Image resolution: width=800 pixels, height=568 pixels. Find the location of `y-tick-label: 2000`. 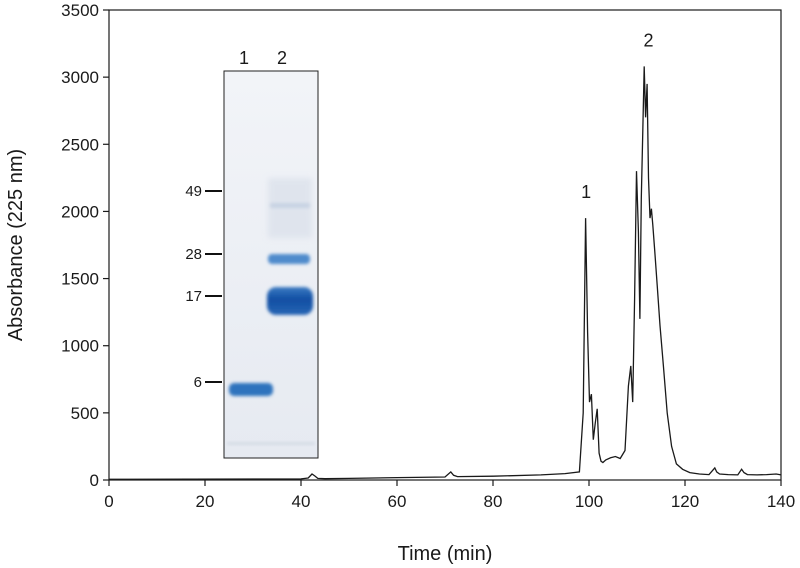

y-tick-label: 2000 is located at coordinates (80, 211).